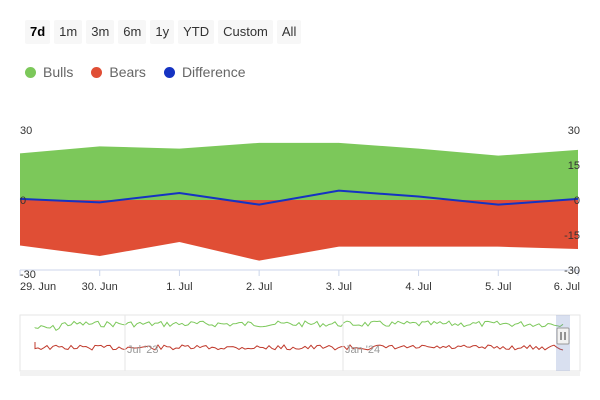 This screenshot has height=400, width=600. What do you see at coordinates (563, 336) in the screenshot?
I see `navigator-handle` at bounding box center [563, 336].